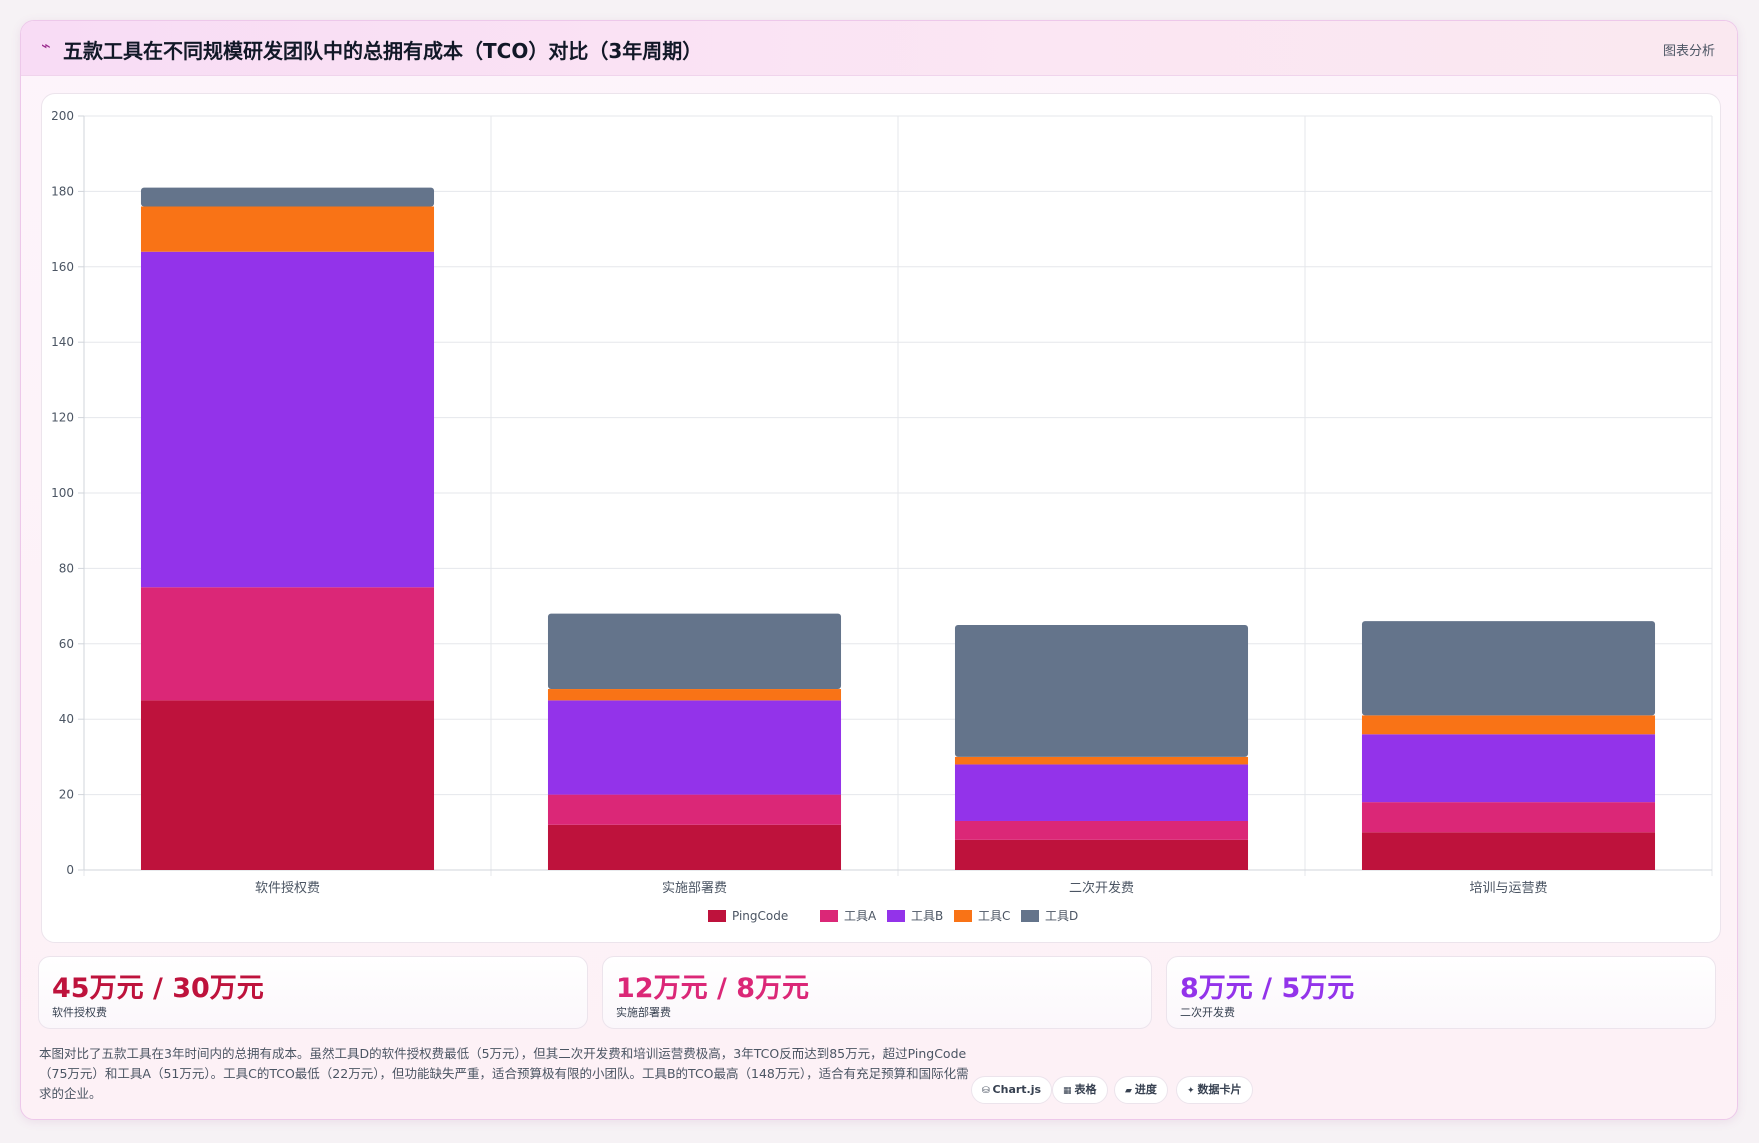  What do you see at coordinates (70, 870) in the screenshot?
I see `y-tick-label: 0` at bounding box center [70, 870].